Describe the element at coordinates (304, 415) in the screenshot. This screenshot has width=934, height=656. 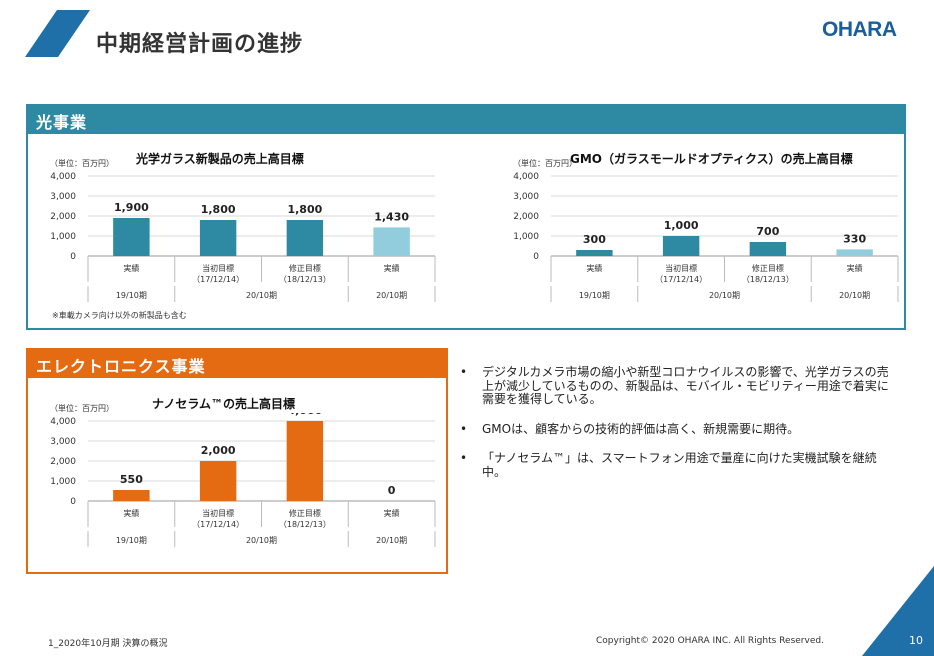
I see `data-label: 4,000` at that location.